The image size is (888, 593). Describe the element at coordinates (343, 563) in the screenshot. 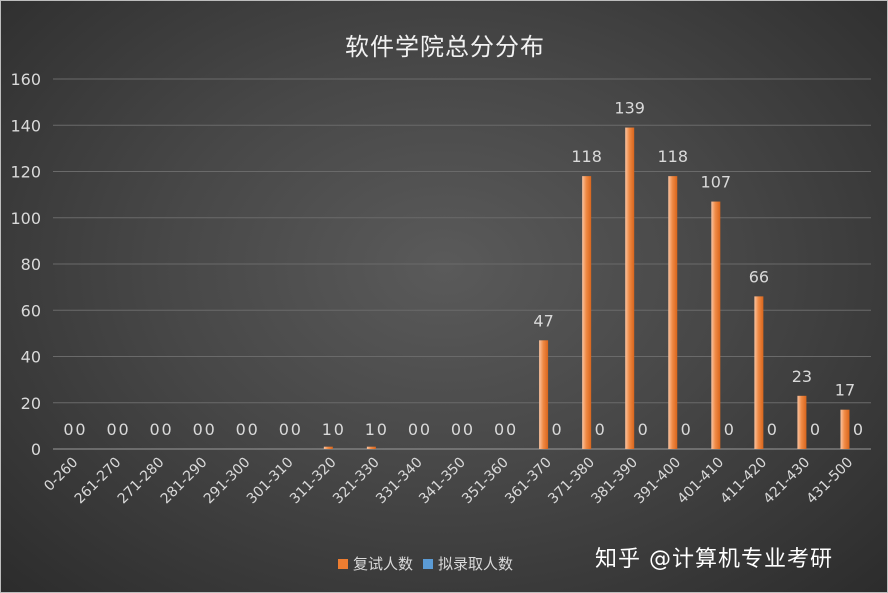

I see `legend-swatch-orange` at that location.